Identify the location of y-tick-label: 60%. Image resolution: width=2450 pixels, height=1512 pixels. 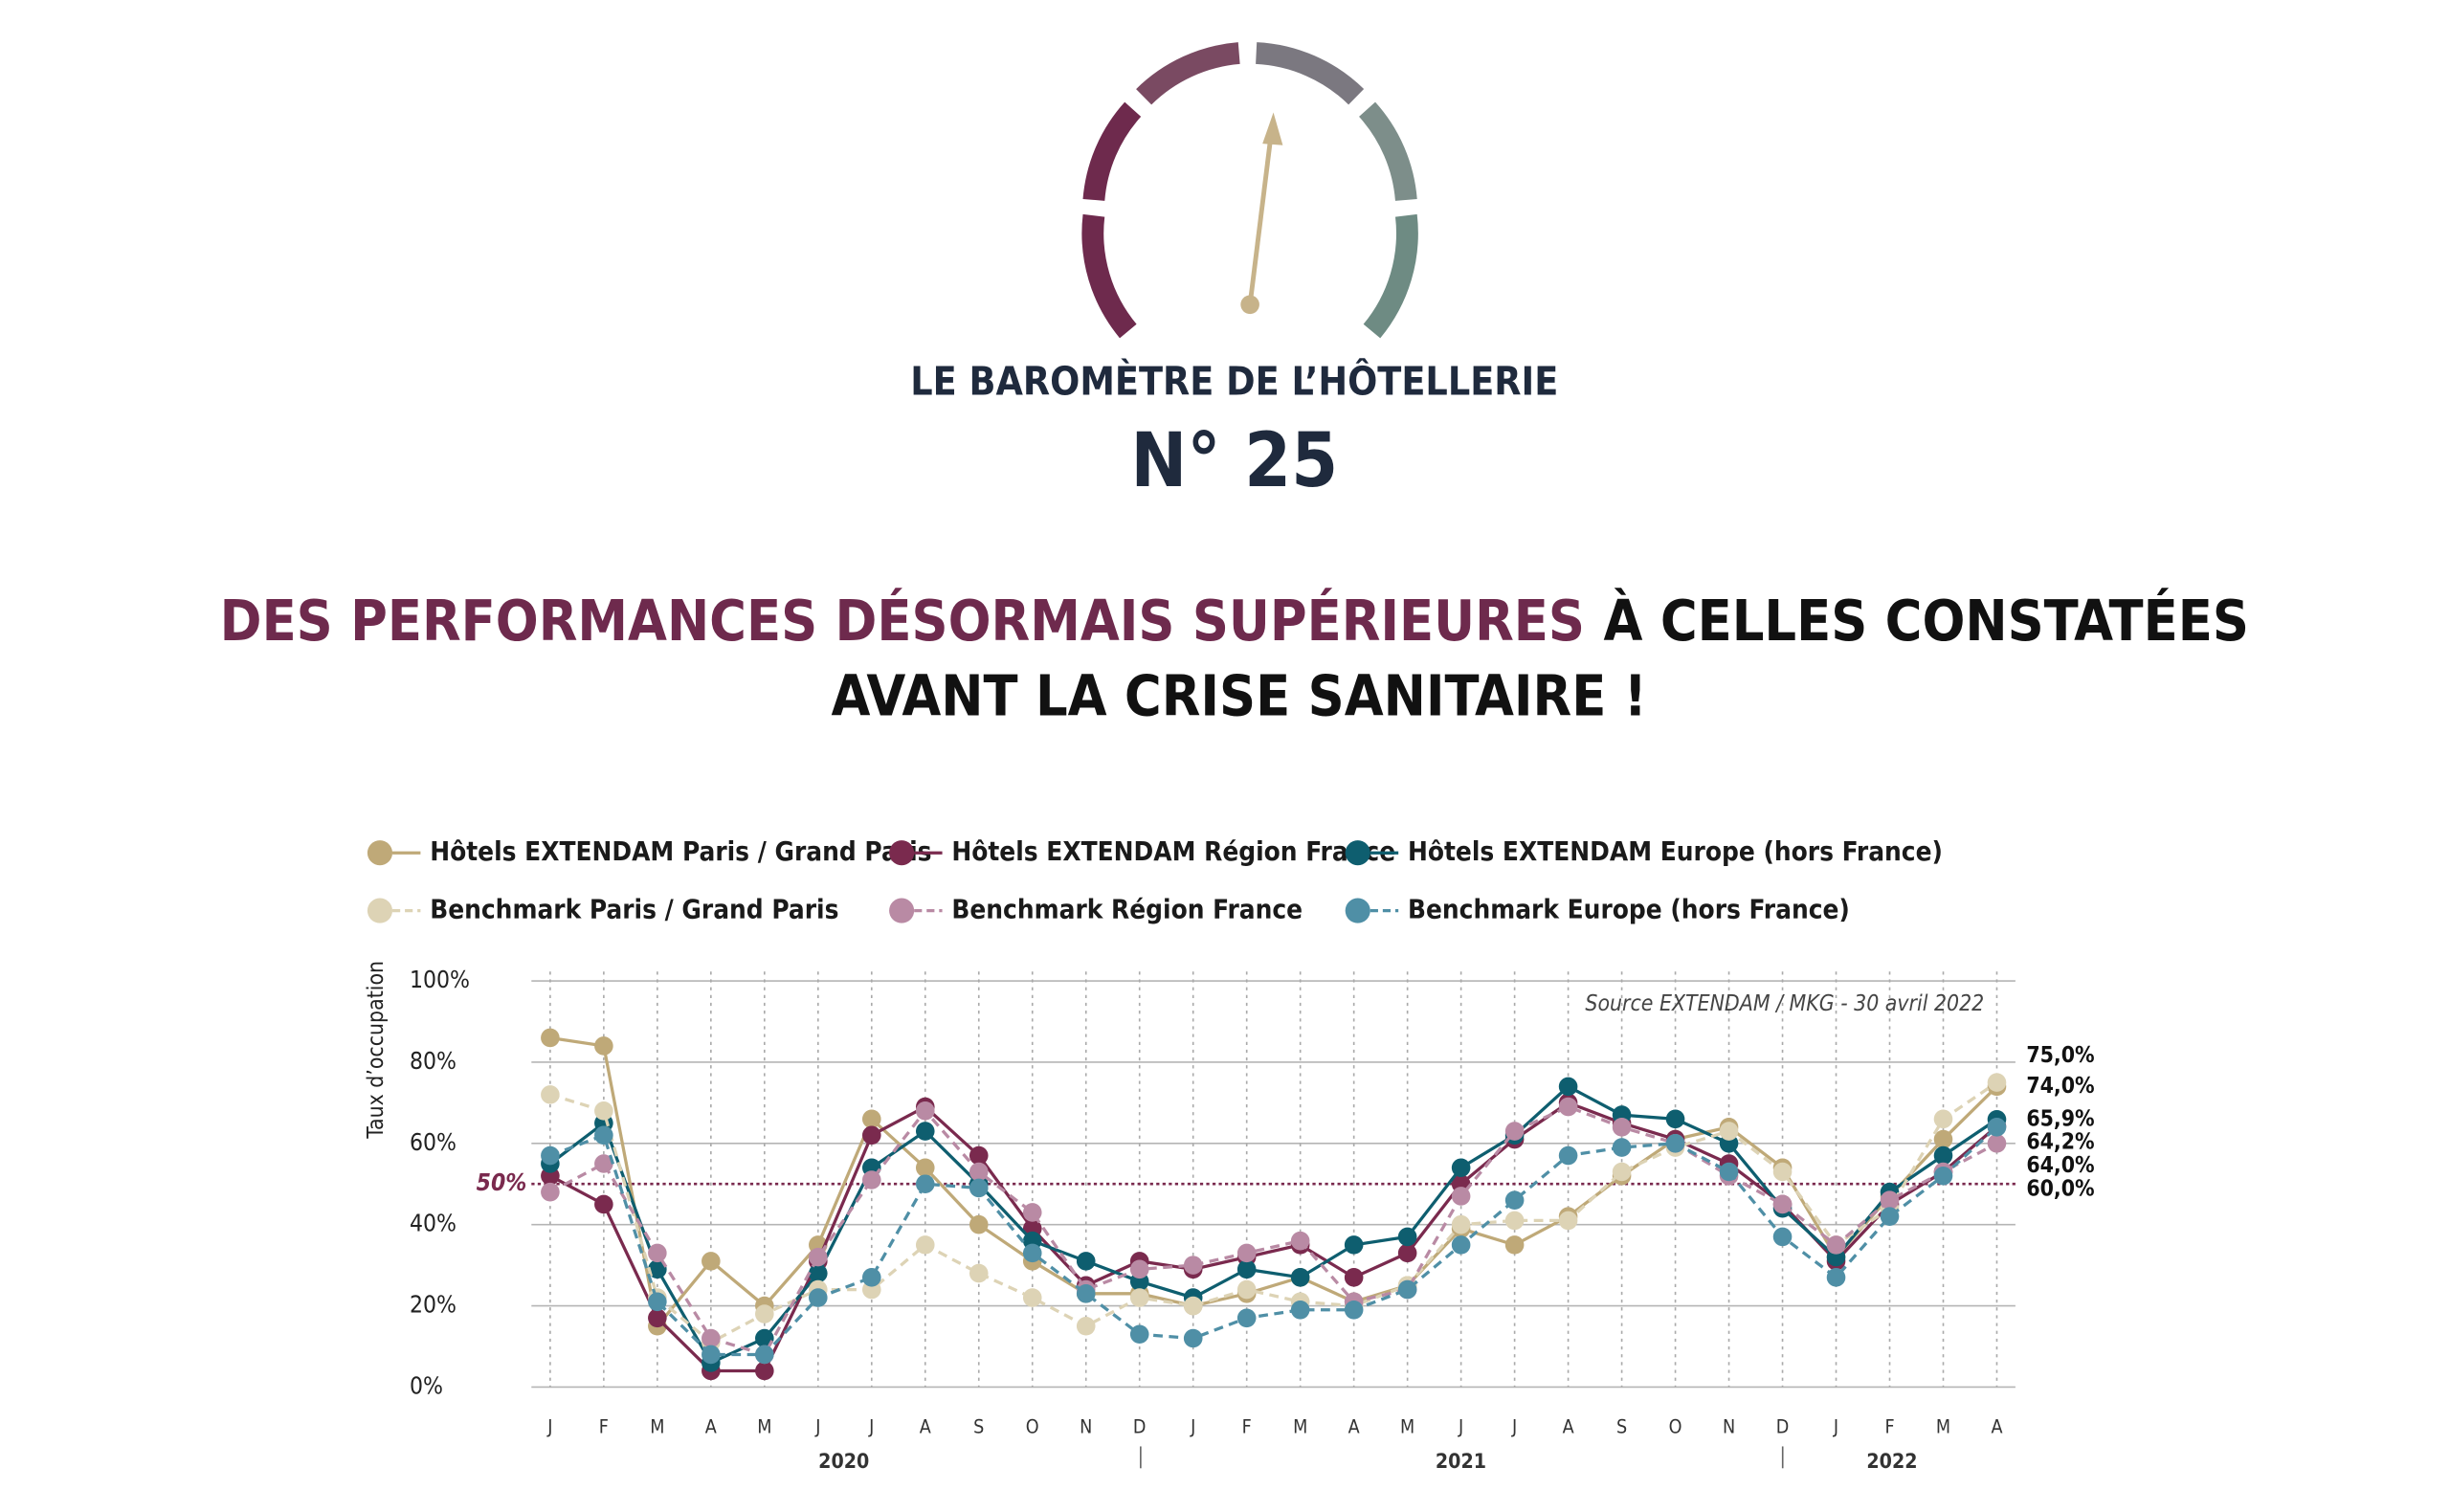
(434, 1142).